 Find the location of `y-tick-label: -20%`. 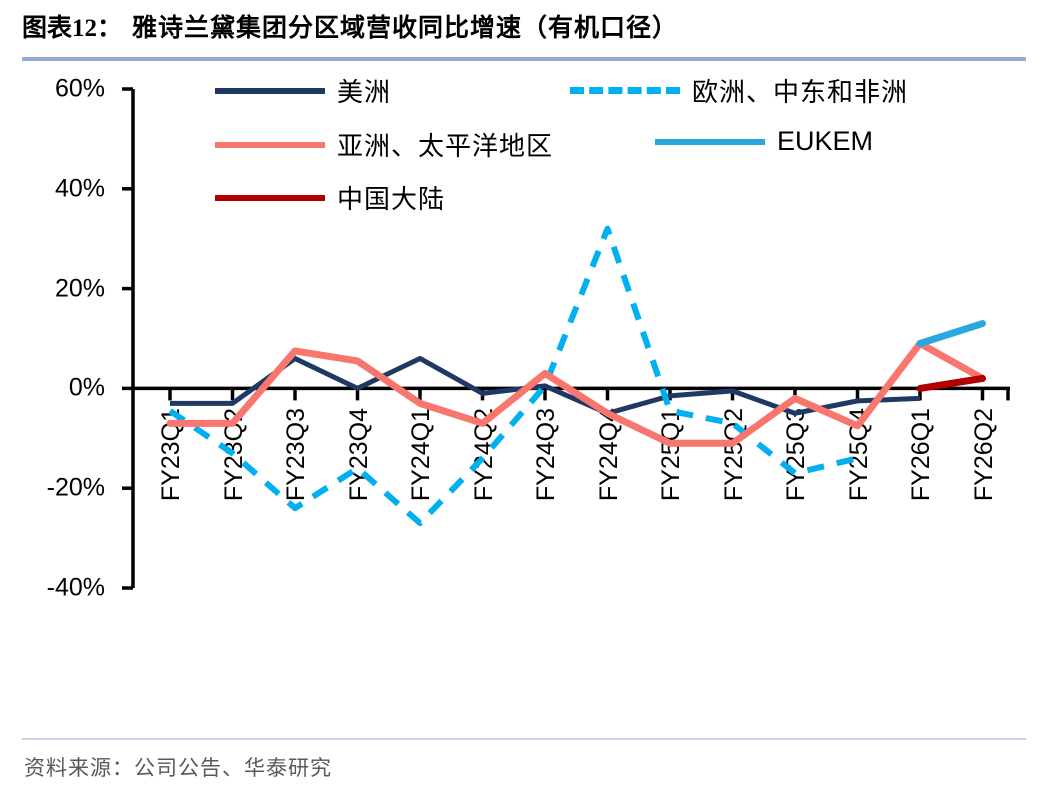

y-tick-label: -20% is located at coordinates (75, 487).